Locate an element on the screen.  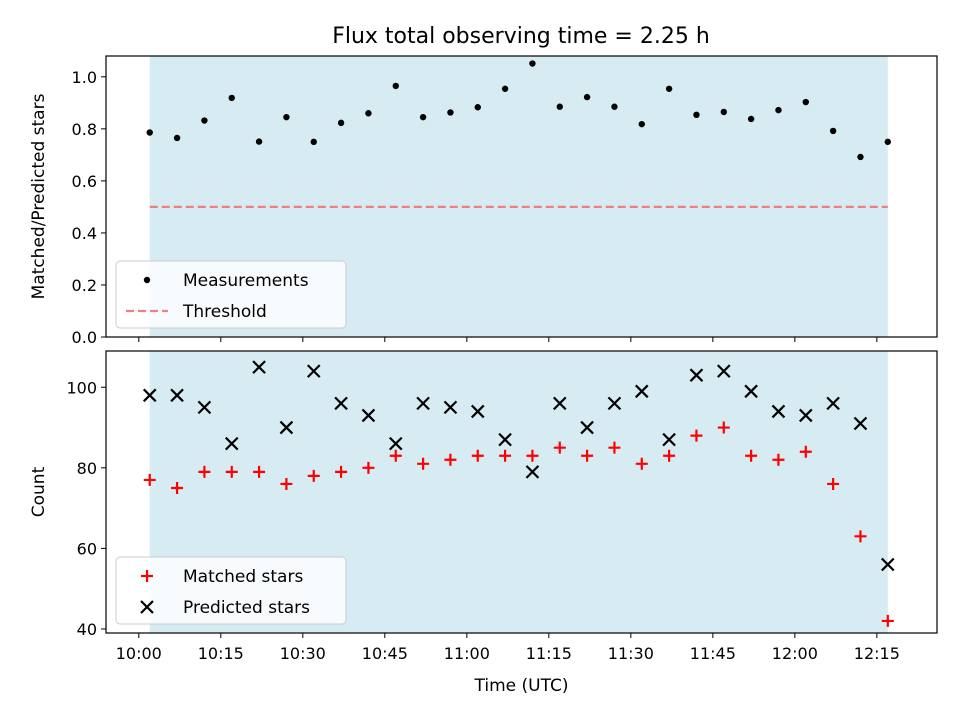
legend: Matched stars Predicted stars is located at coordinates (231, 590).